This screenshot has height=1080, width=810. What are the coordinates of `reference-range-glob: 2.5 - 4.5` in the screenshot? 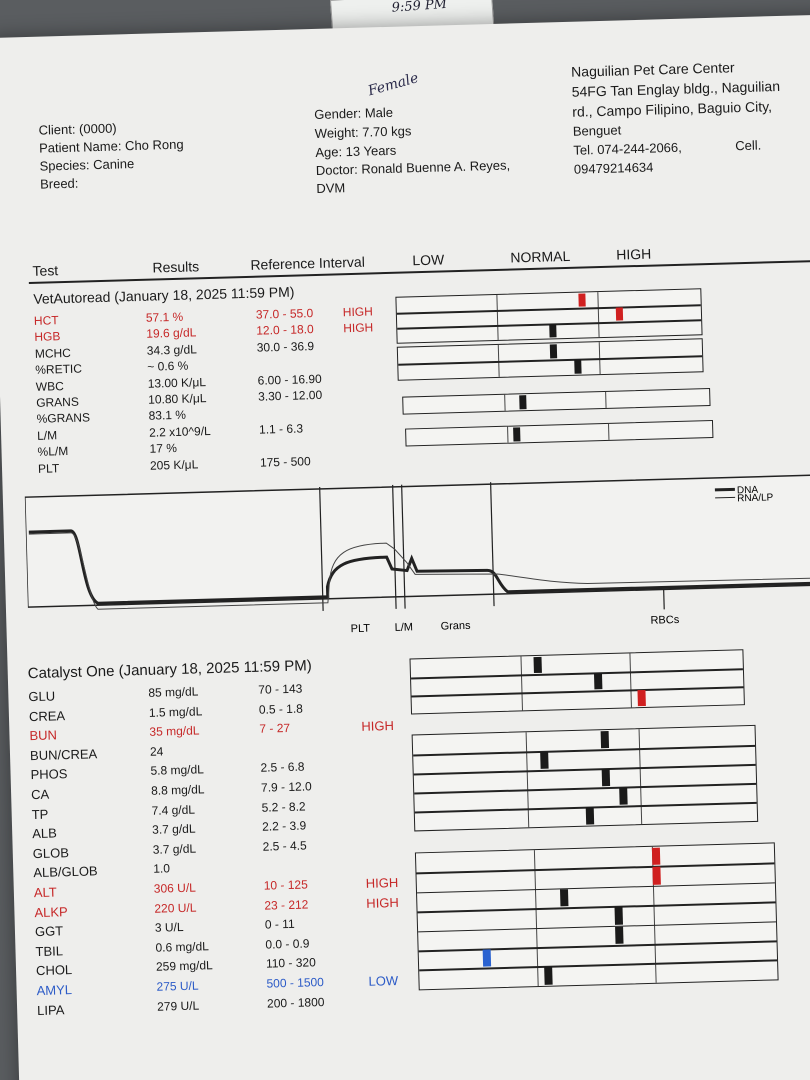 It's located at (284, 846).